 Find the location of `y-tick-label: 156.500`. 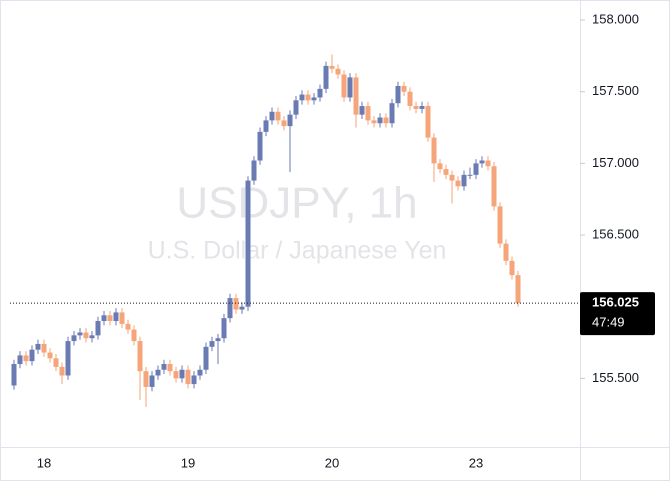

y-tick-label: 156.500 is located at coordinates (615, 233).